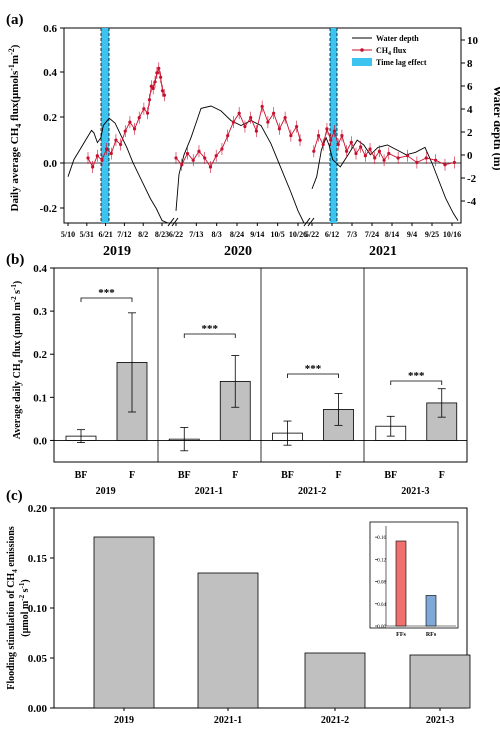 The image size is (500, 732). What do you see at coordinates (352, 234) in the screenshot?
I see `xtick-label: 7/3` at bounding box center [352, 234].